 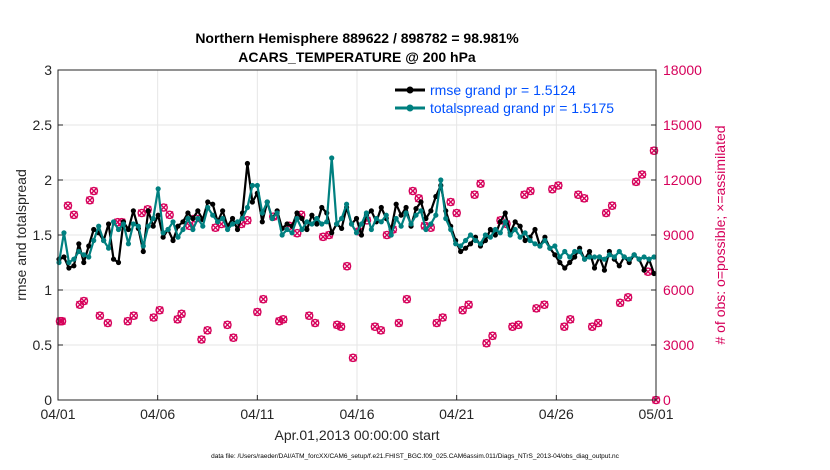 What do you see at coordinates (667, 400) in the screenshot?
I see `y-right-tick-label: 0` at bounding box center [667, 400].